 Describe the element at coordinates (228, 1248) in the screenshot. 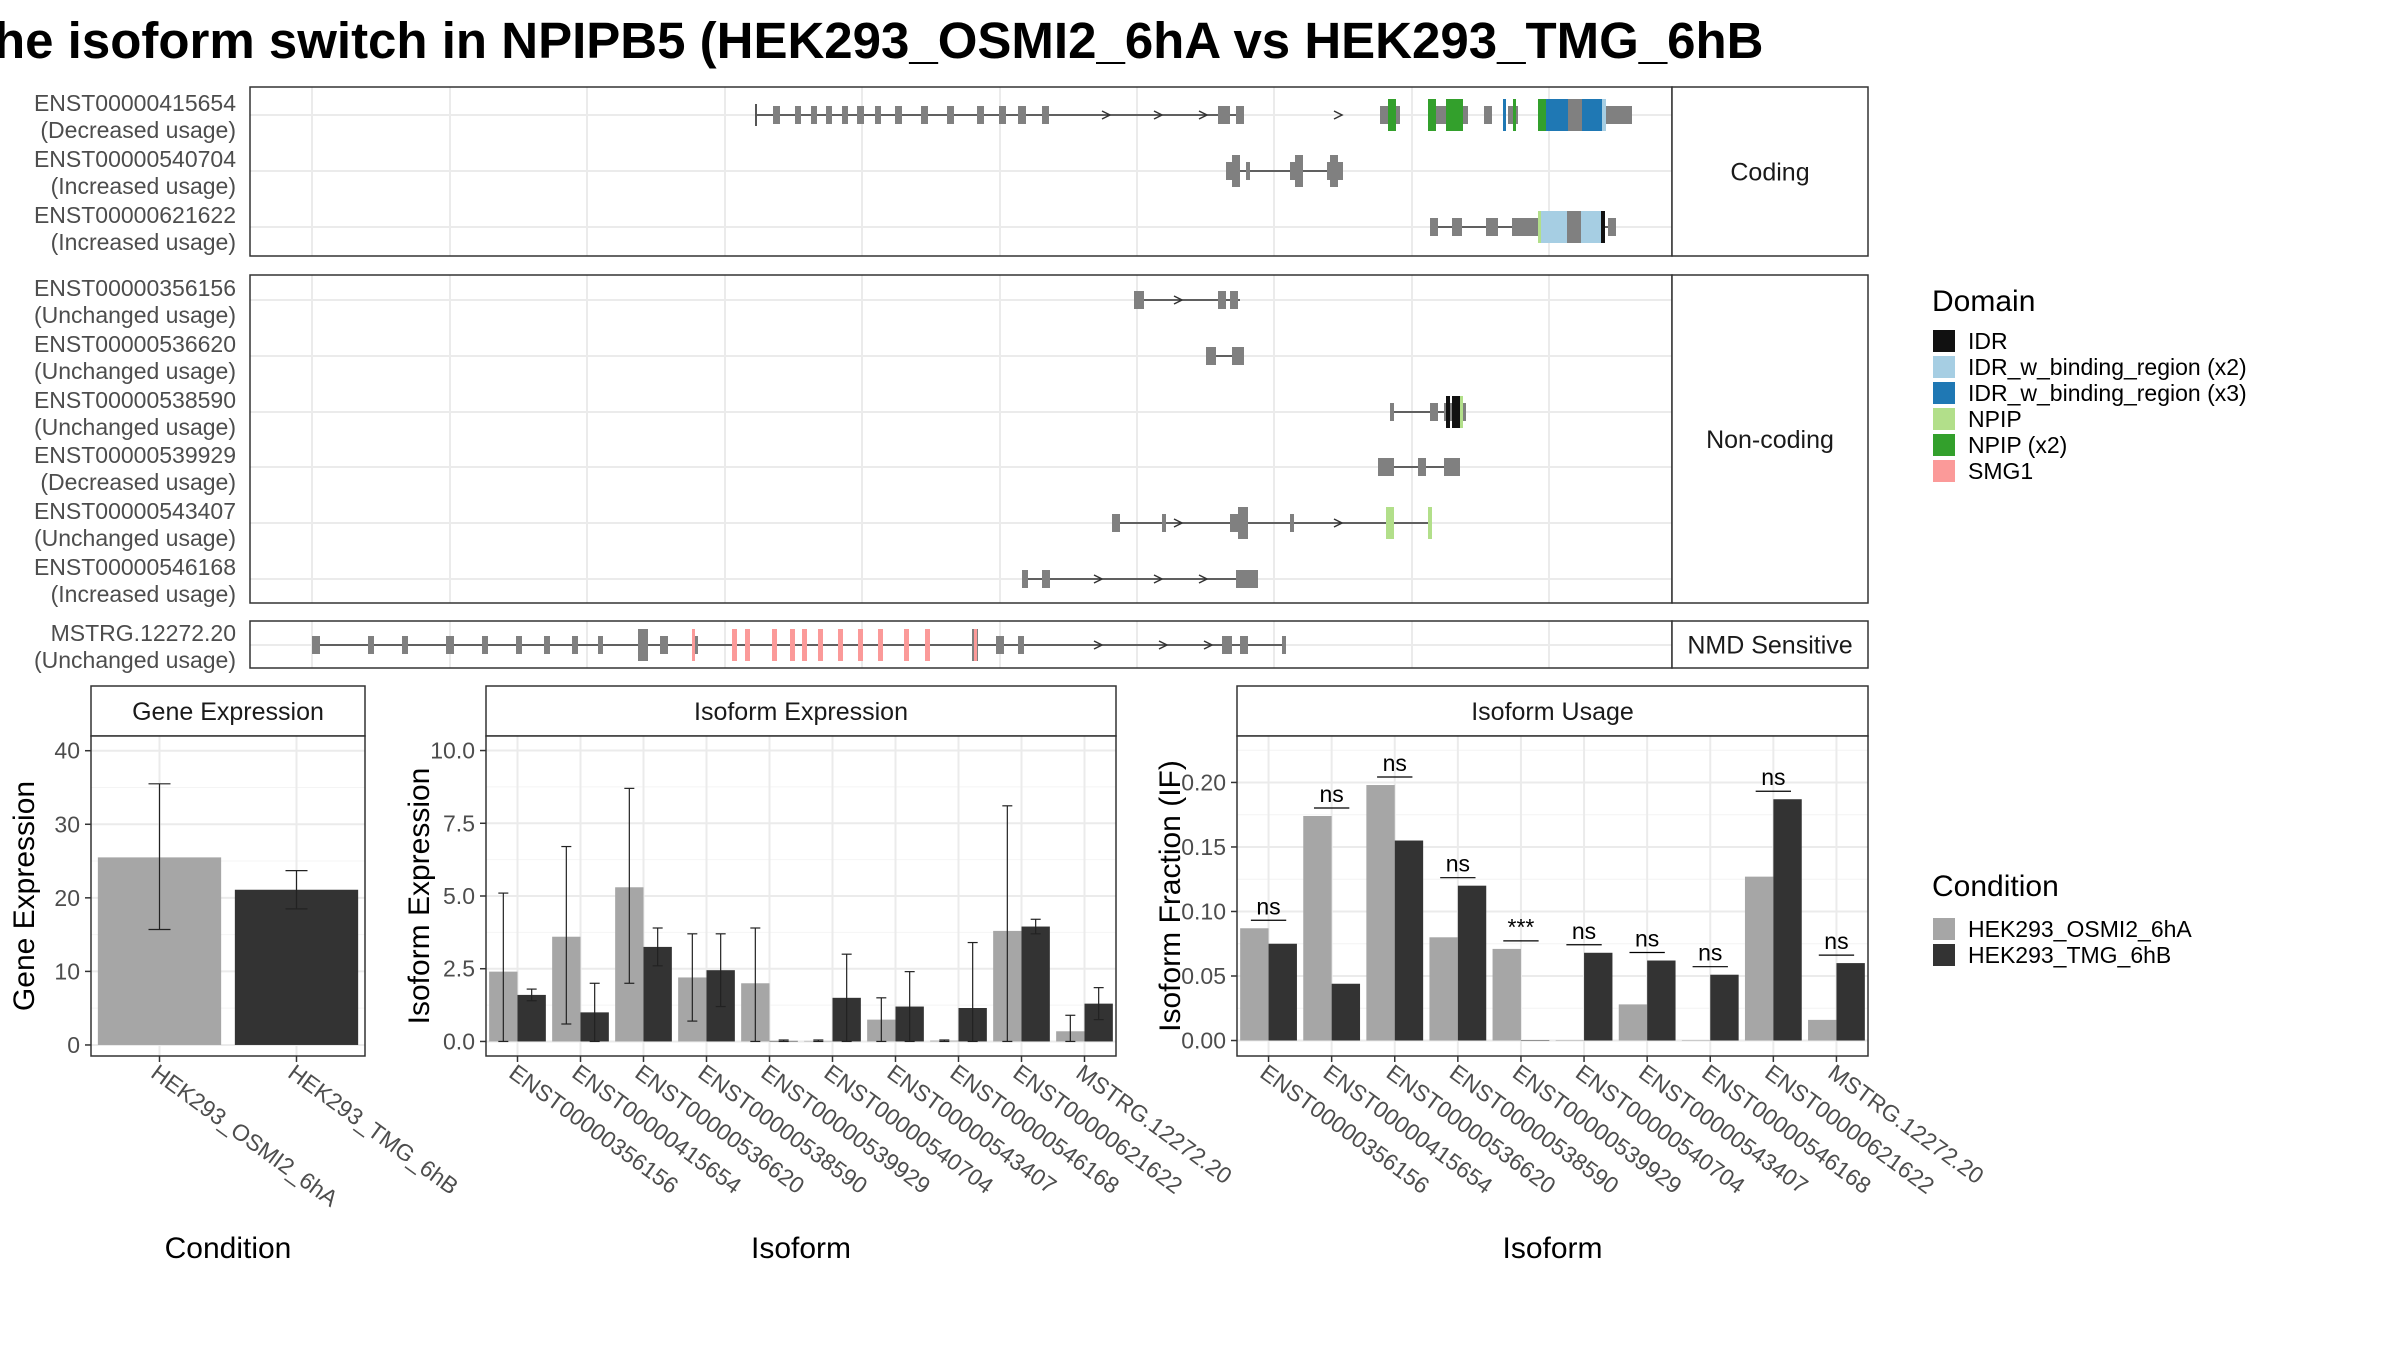

I see `x-axis-title: Condition` at that location.